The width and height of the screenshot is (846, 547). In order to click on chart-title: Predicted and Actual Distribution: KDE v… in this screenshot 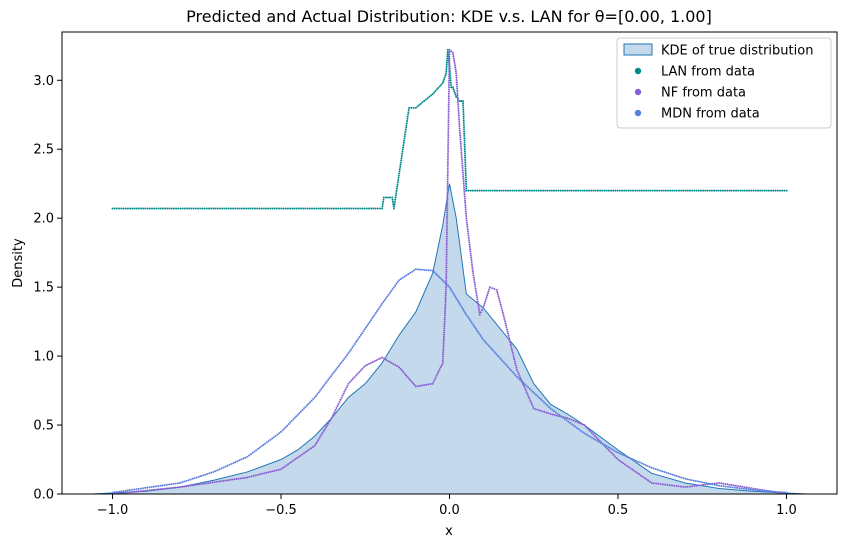, I will do `click(449, 16)`.